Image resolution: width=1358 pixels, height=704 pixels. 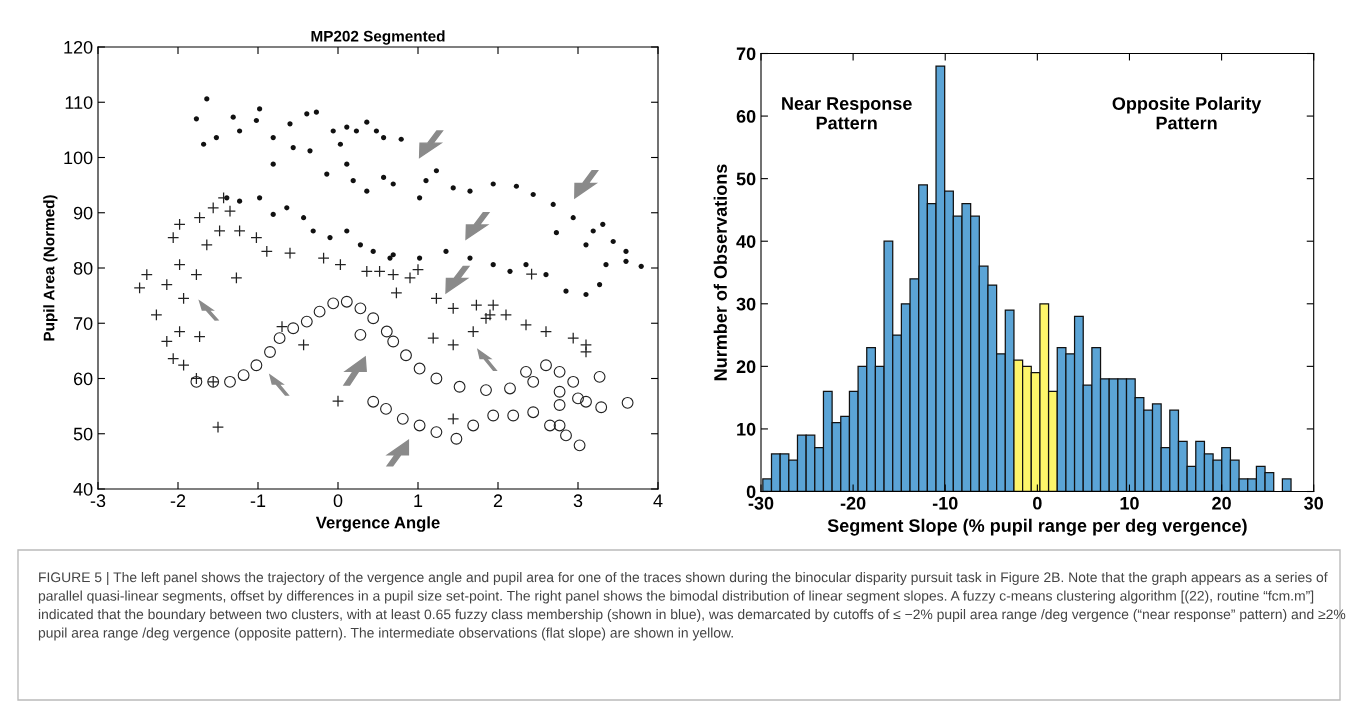 I want to click on x-tick-label: 4, so click(x=658, y=500).